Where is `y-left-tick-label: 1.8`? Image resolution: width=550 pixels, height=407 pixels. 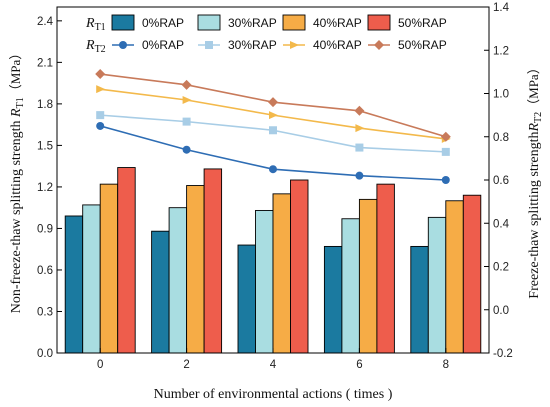
y-left-tick-label: 1.8 is located at coordinates (45, 105).